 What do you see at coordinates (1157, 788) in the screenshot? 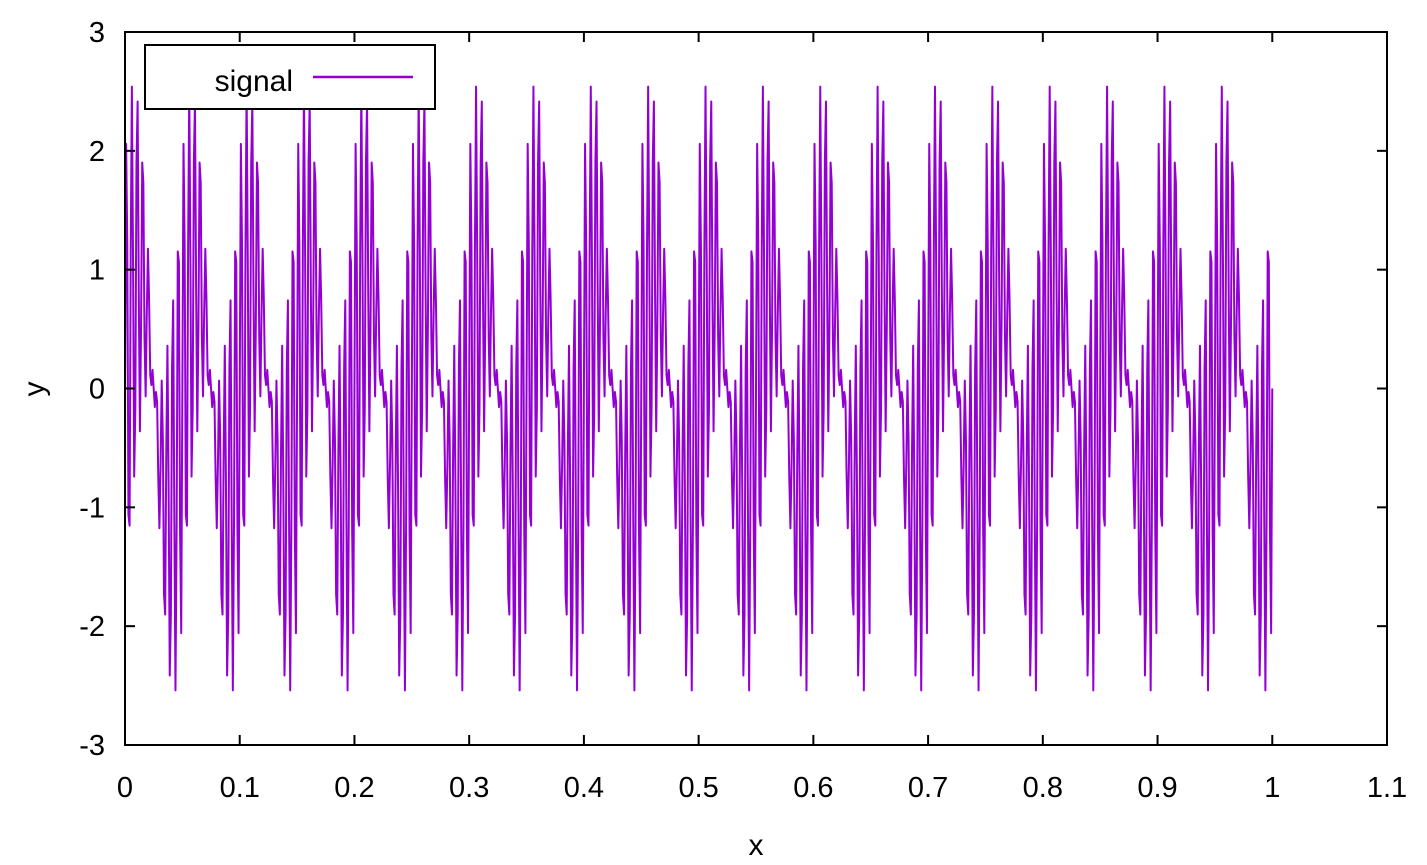
I see `x-tick-label: 0.9` at bounding box center [1157, 788].